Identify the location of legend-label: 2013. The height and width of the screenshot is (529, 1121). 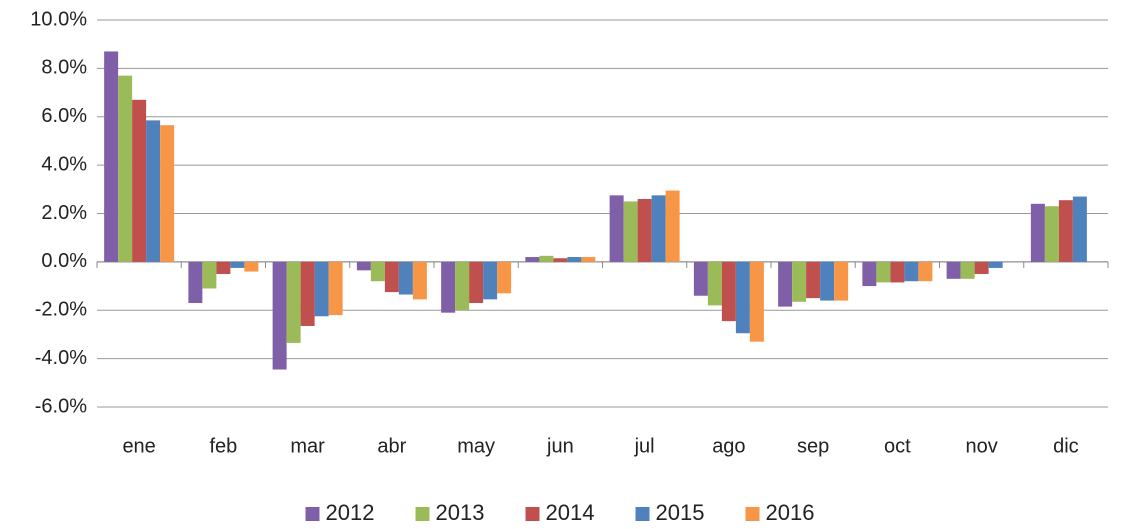
(460, 512).